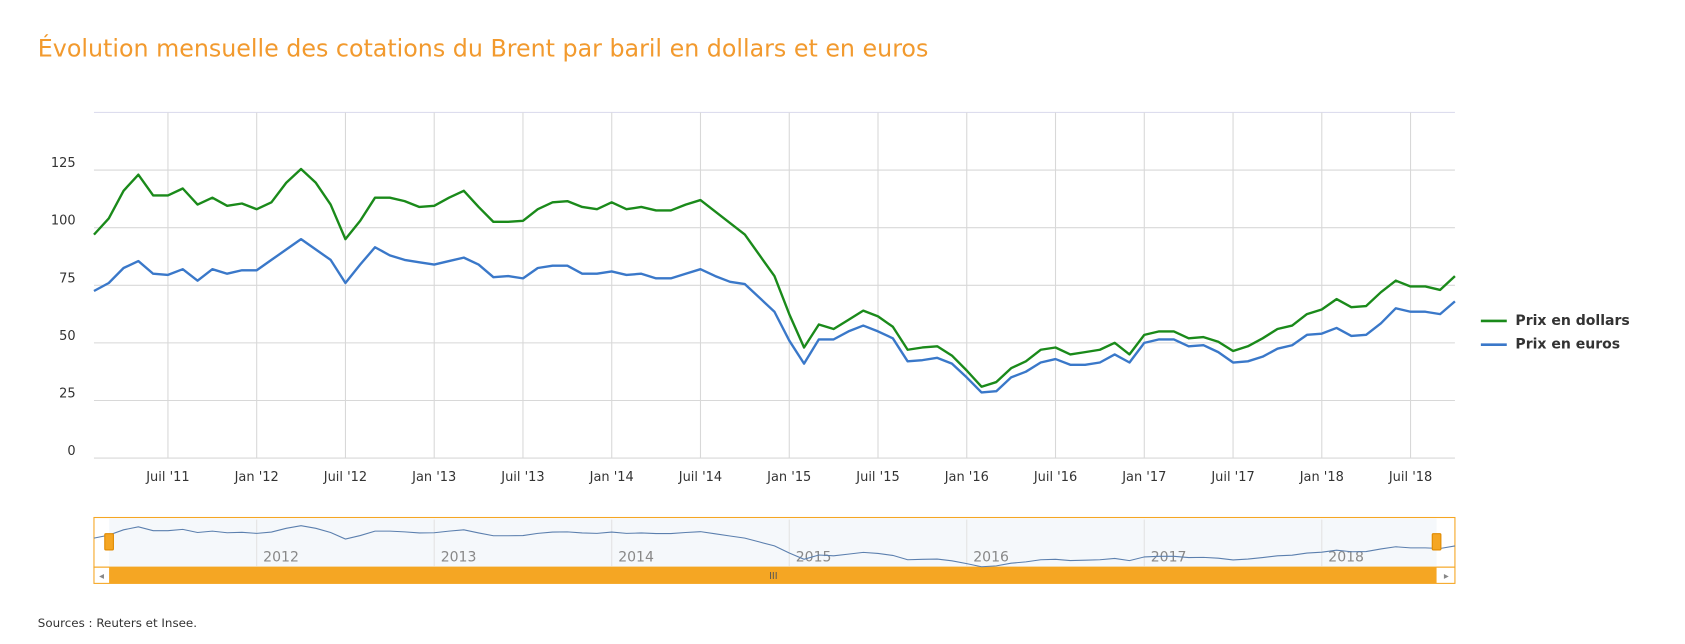  What do you see at coordinates (67, 394) in the screenshot?
I see `y-tick-label: 25` at bounding box center [67, 394].